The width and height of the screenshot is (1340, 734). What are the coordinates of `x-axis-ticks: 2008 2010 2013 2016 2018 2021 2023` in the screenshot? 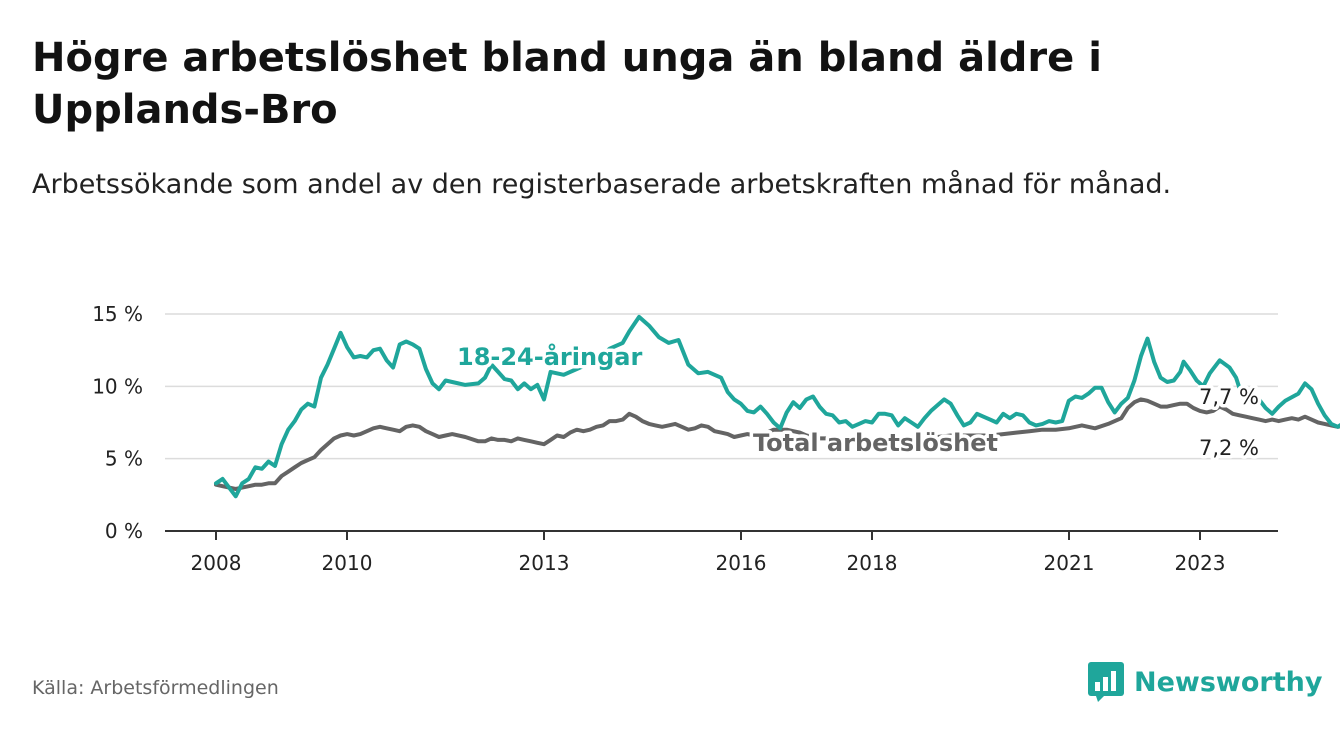 It's located at (708, 553).